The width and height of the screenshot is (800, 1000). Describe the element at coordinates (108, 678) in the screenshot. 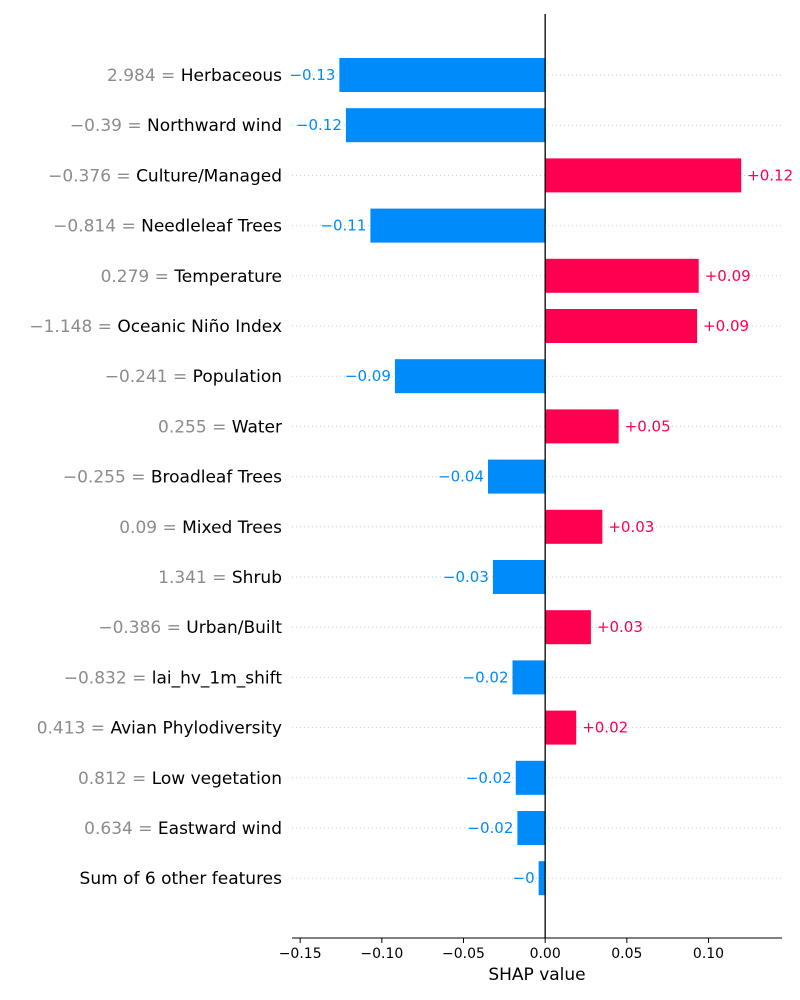

I see `feature-value: −0.832 =` at that location.